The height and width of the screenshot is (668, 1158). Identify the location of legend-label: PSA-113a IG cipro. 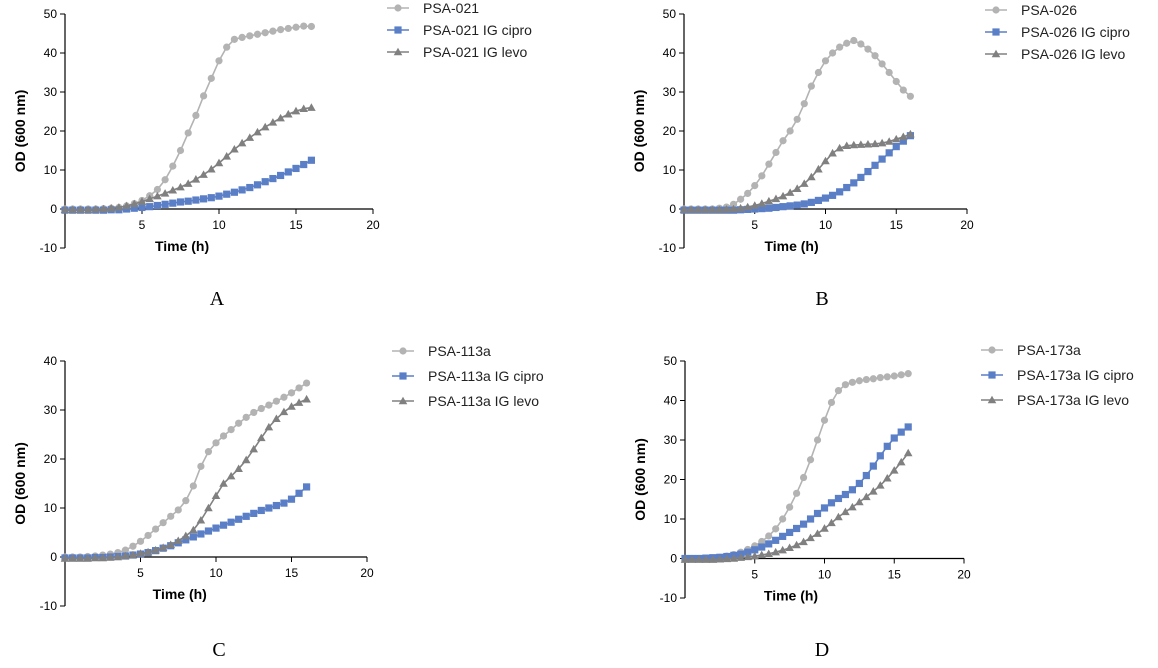
(486, 376).